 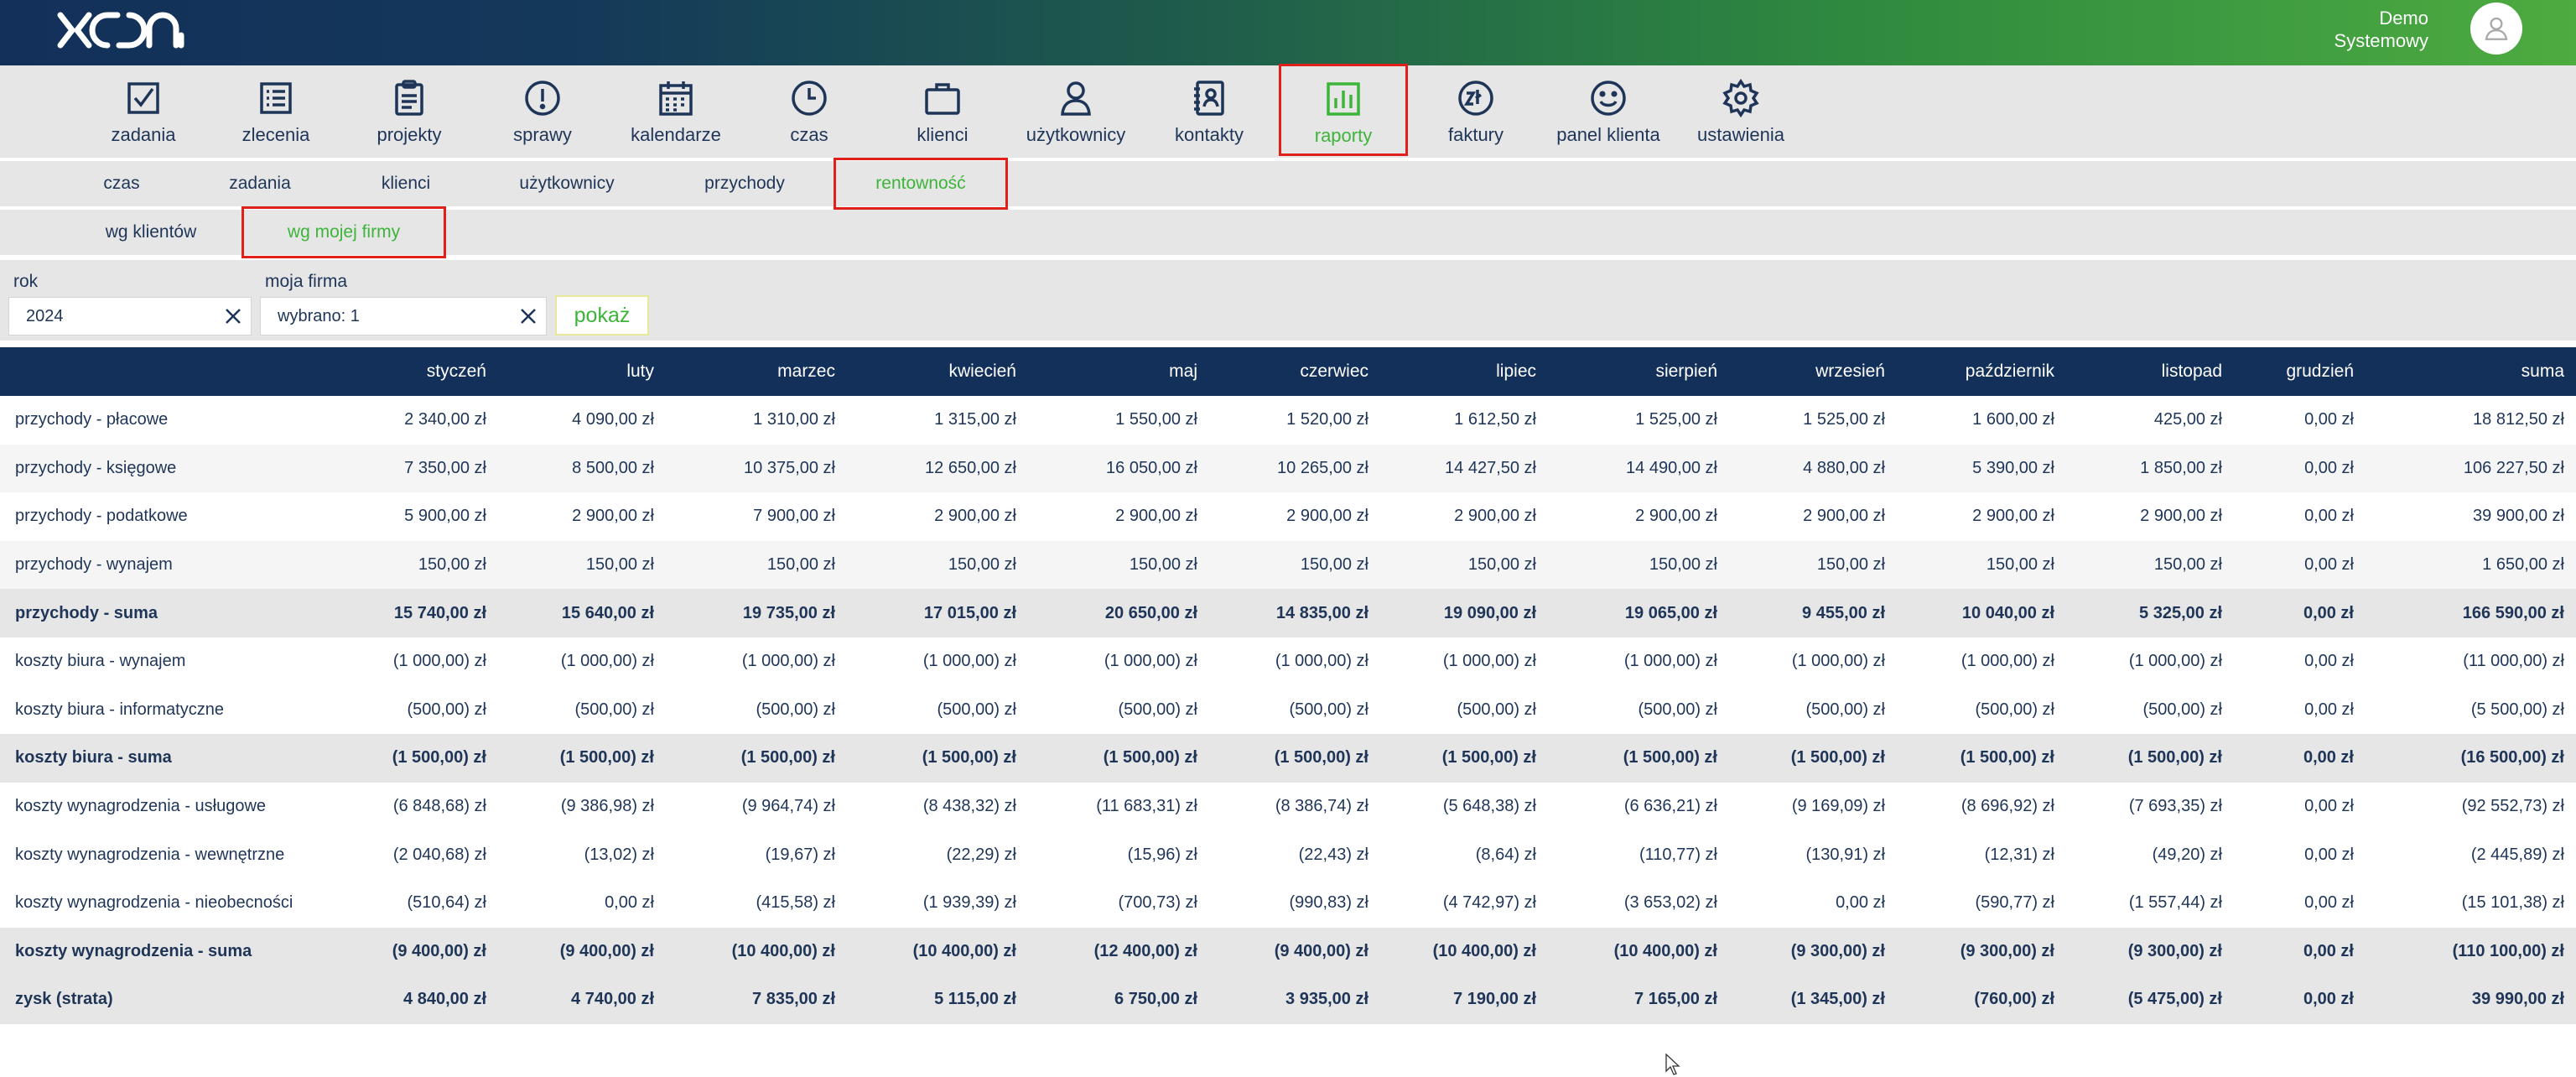 I want to click on col-header: listopad, so click(x=2138, y=371).